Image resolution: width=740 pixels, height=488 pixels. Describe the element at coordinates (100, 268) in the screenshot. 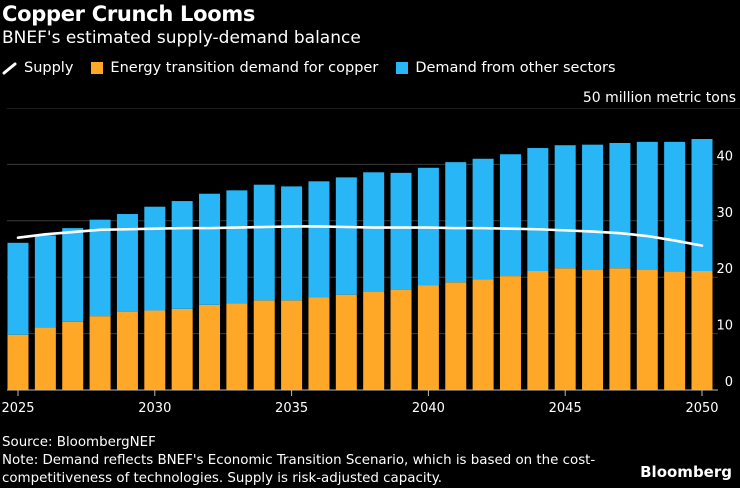

I see `other-sectors-bar-2028` at that location.